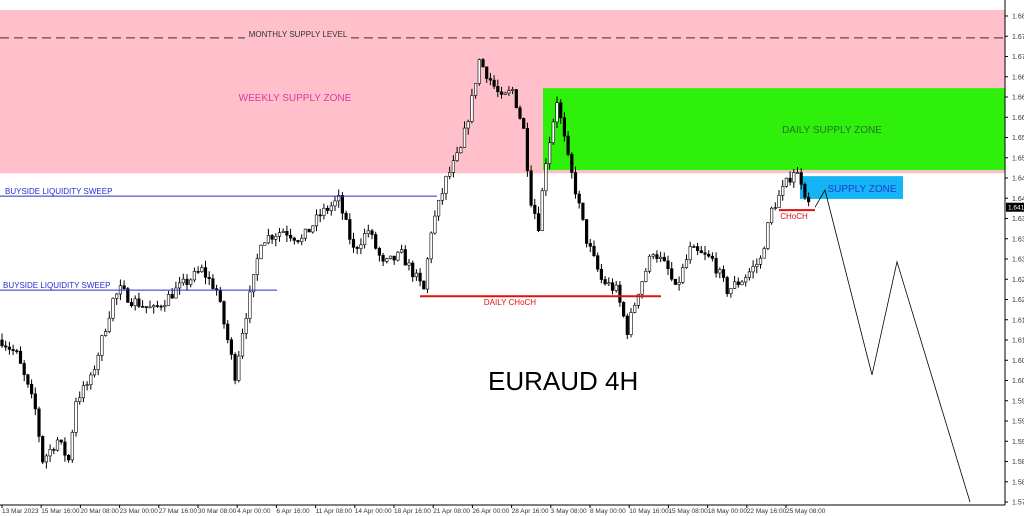 This screenshot has height=516, width=1024. I want to click on choch-label: CHoCH, so click(794, 216).